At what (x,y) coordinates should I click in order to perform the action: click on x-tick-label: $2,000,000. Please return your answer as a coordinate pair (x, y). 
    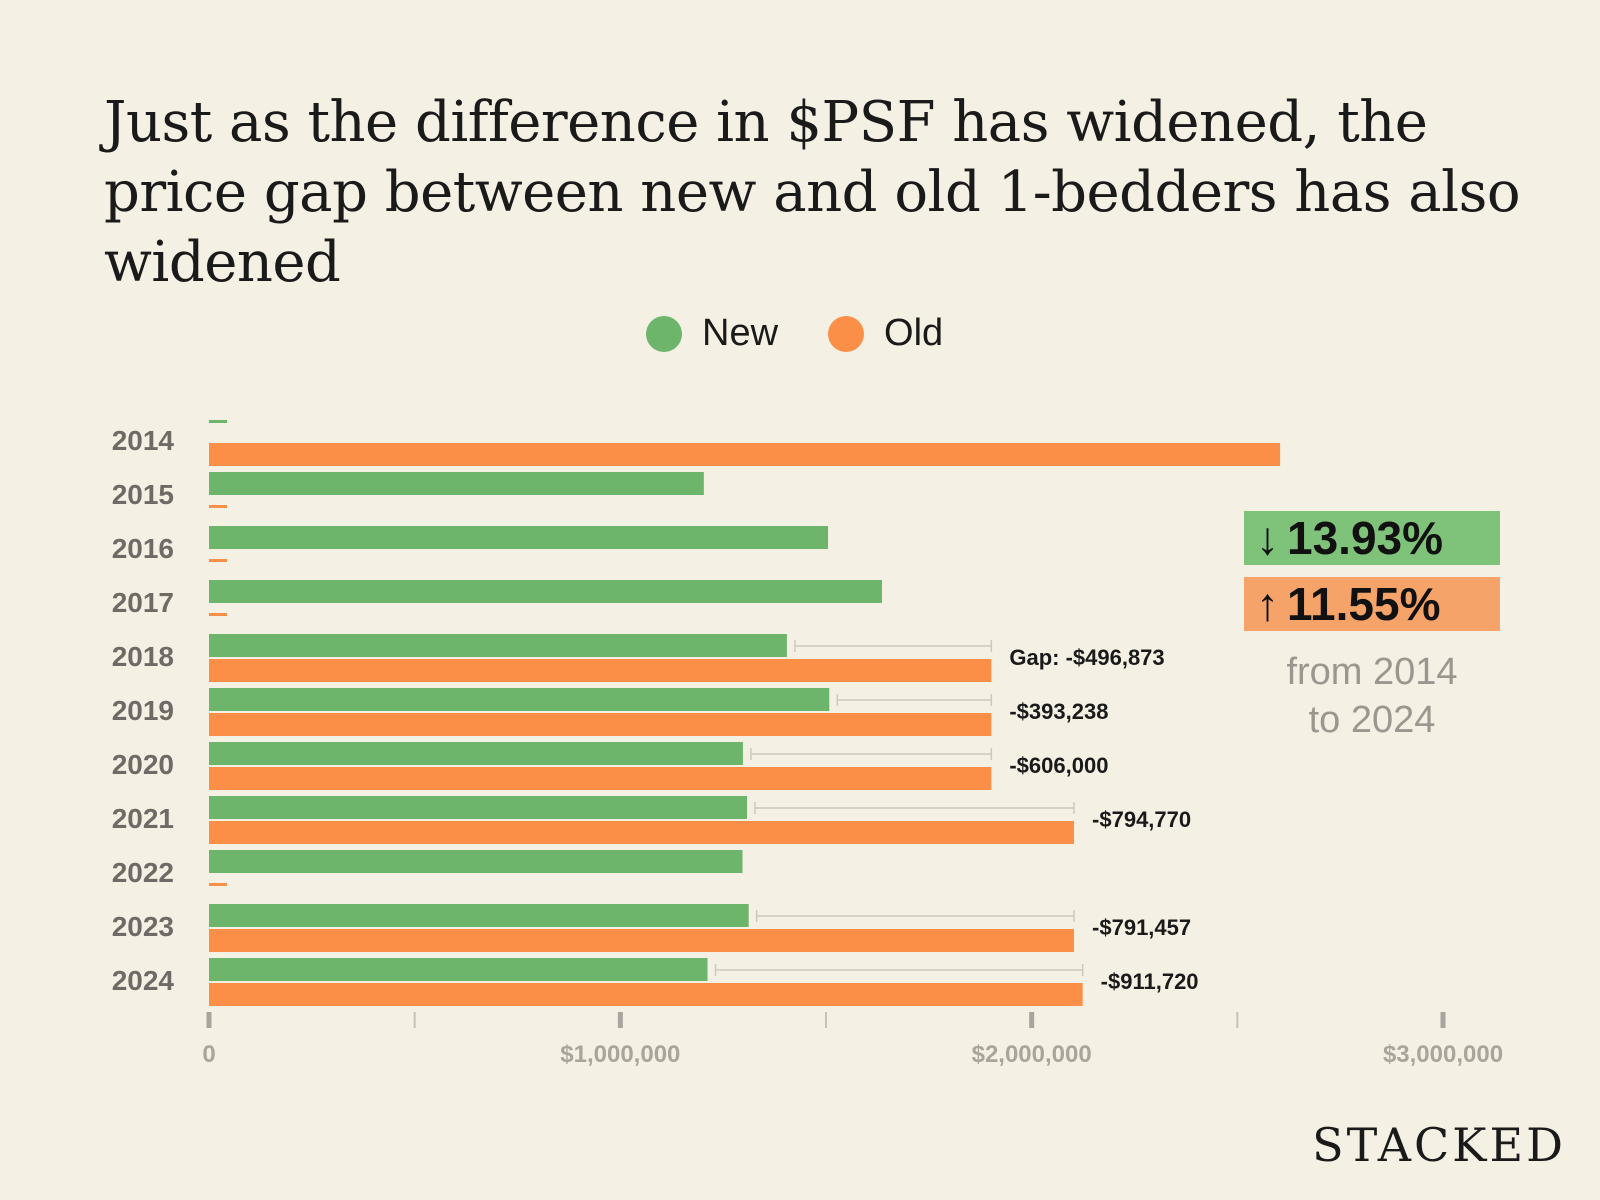
    Looking at the image, I should click on (1032, 1054).